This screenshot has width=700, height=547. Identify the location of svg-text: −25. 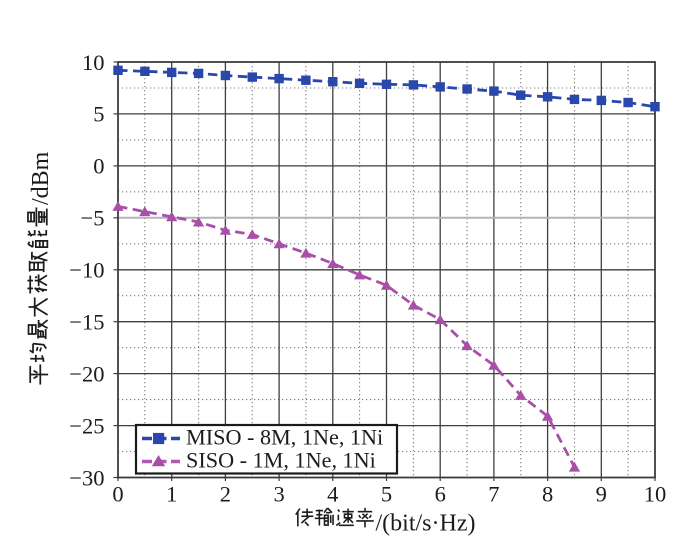
(86, 425).